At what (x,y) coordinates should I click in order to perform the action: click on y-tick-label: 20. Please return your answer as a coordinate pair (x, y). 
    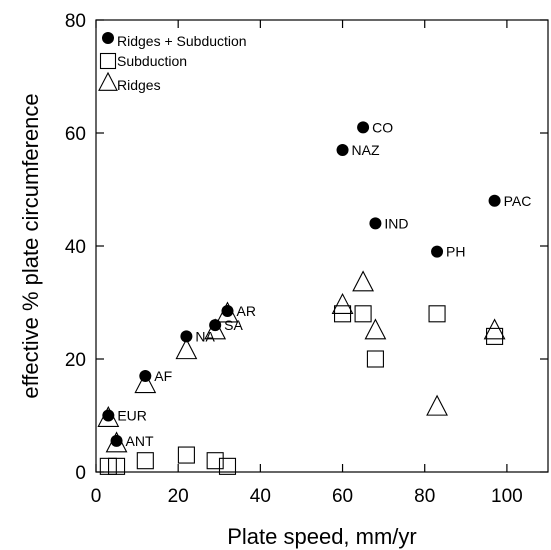
    Looking at the image, I should click on (75, 360).